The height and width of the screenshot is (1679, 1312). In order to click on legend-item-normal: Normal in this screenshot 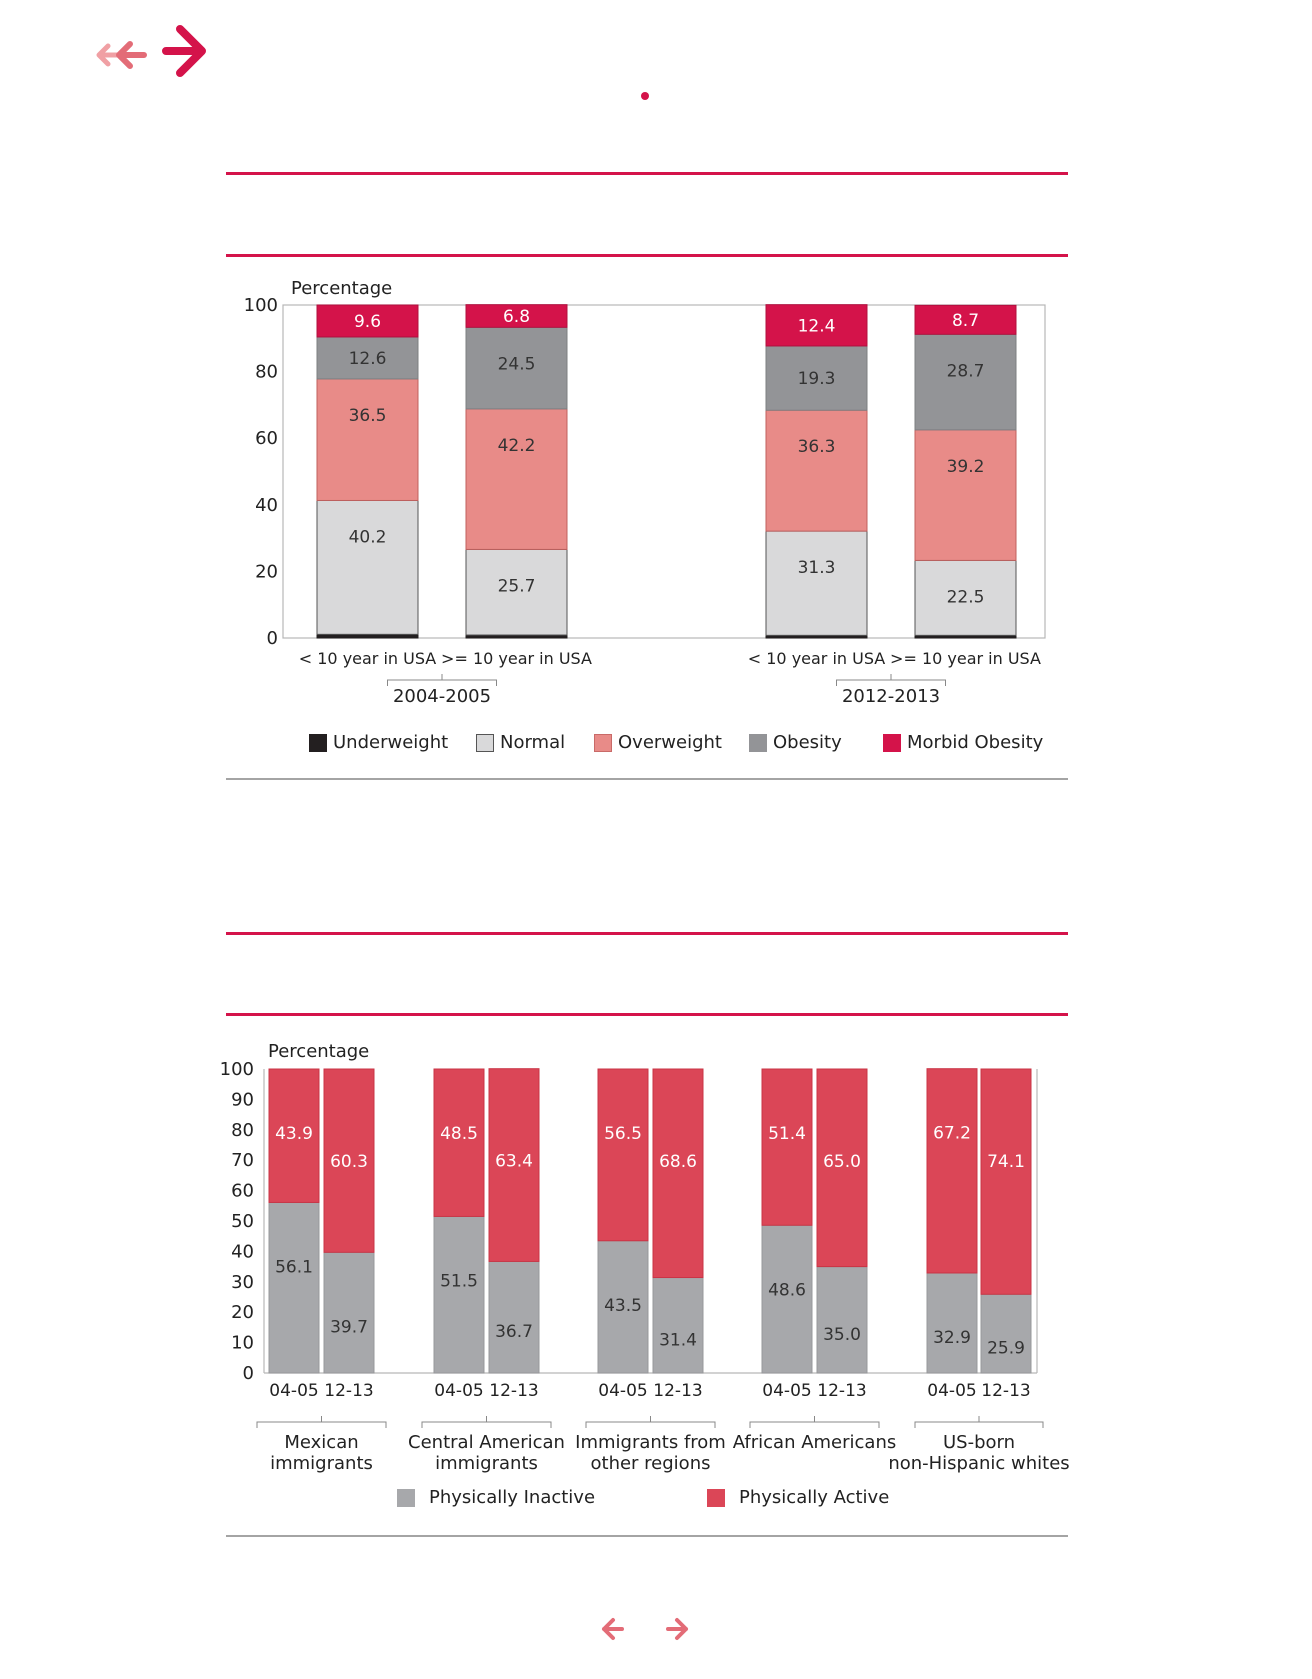, I will do `click(520, 742)`.